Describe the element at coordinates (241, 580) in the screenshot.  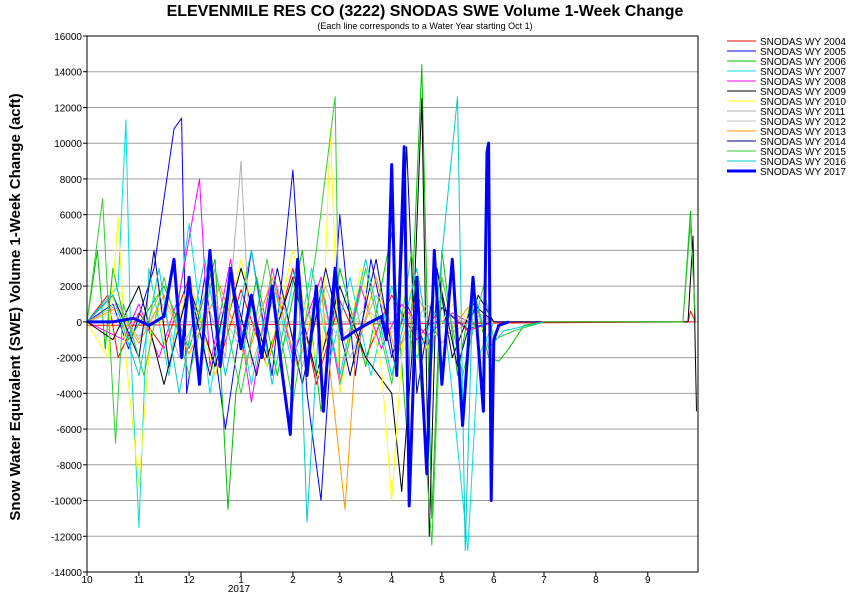
I see `x-tick-label: 1` at that location.